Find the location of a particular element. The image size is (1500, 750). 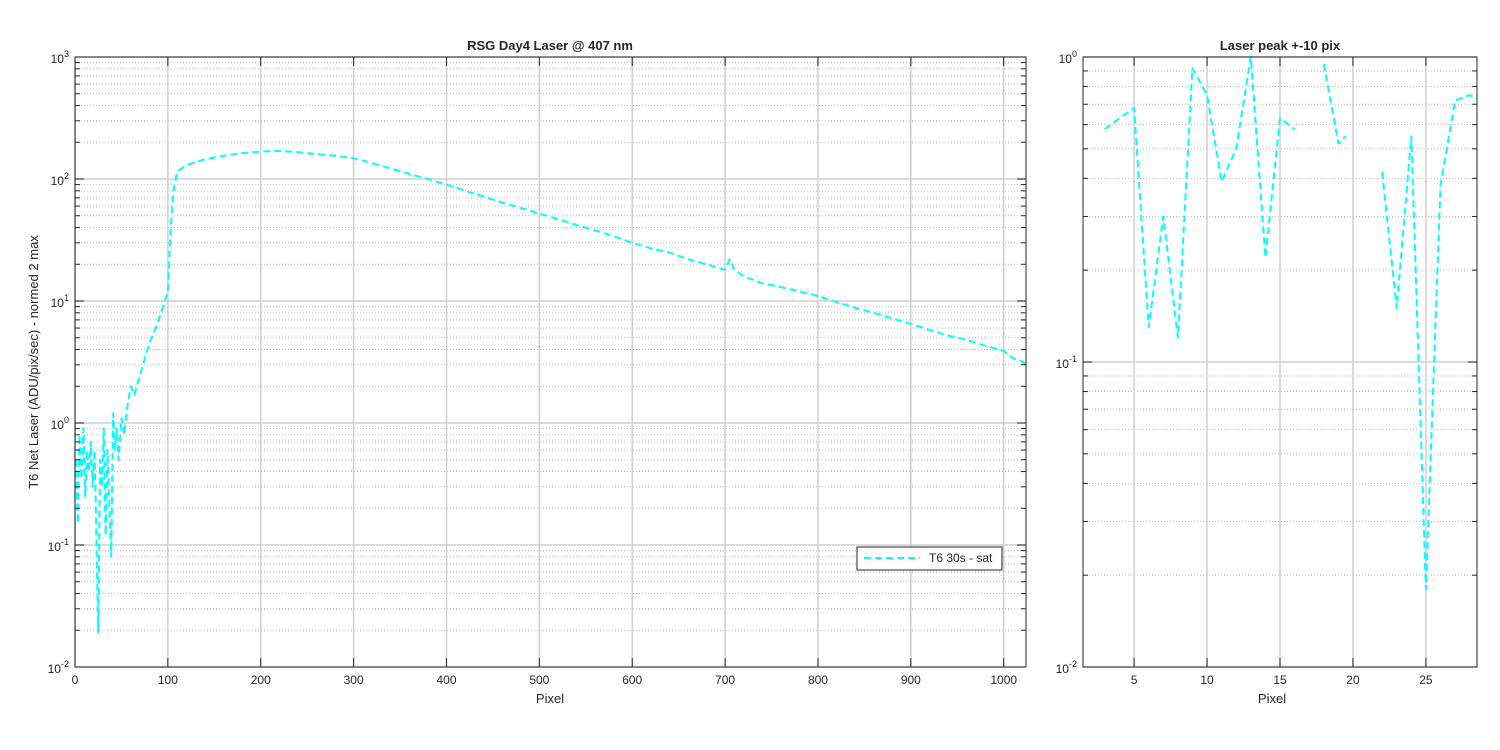

zoom-x-axis-label: Pixel is located at coordinates (1272, 698).